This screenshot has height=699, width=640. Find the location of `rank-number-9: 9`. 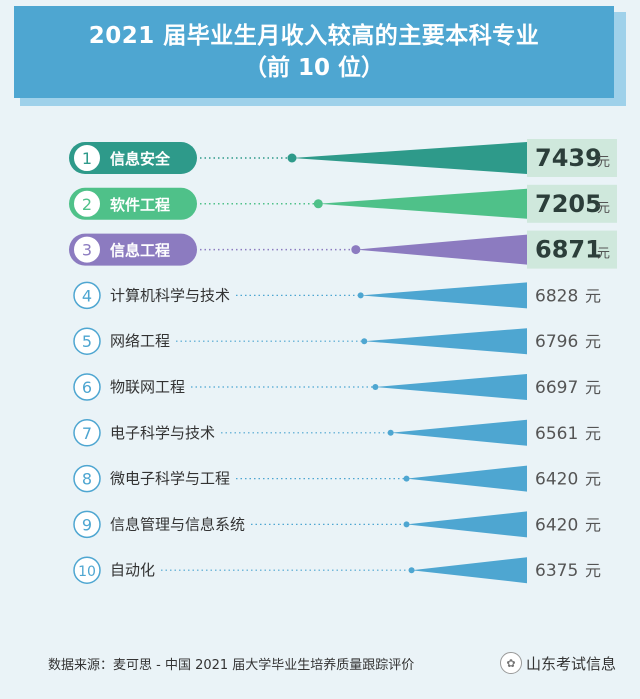

rank-number-9: 9 is located at coordinates (87, 524).